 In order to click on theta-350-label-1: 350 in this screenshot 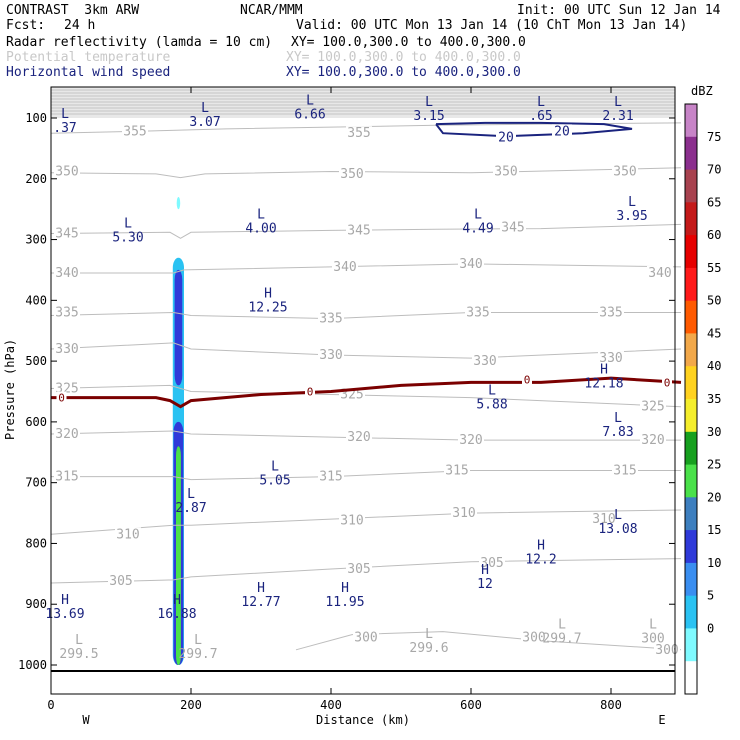, I will do `click(351, 174)`.